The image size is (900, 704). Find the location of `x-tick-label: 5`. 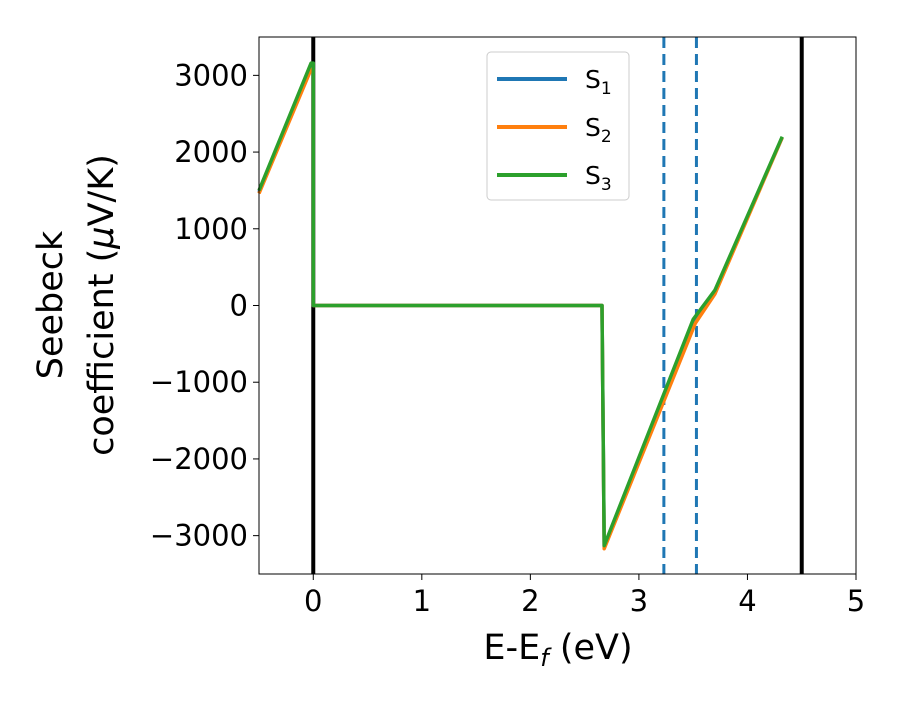

x-tick-label: 5 is located at coordinates (856, 601).